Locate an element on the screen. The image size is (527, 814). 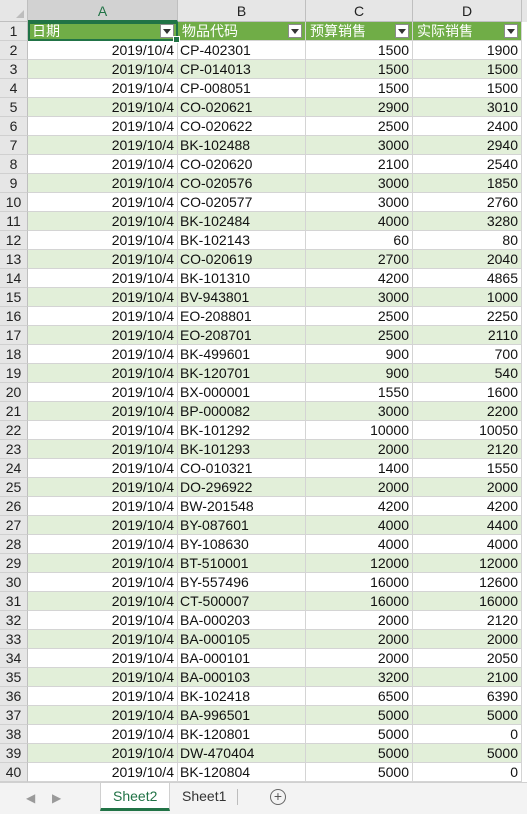
row-number: 34 is located at coordinates (14, 658).